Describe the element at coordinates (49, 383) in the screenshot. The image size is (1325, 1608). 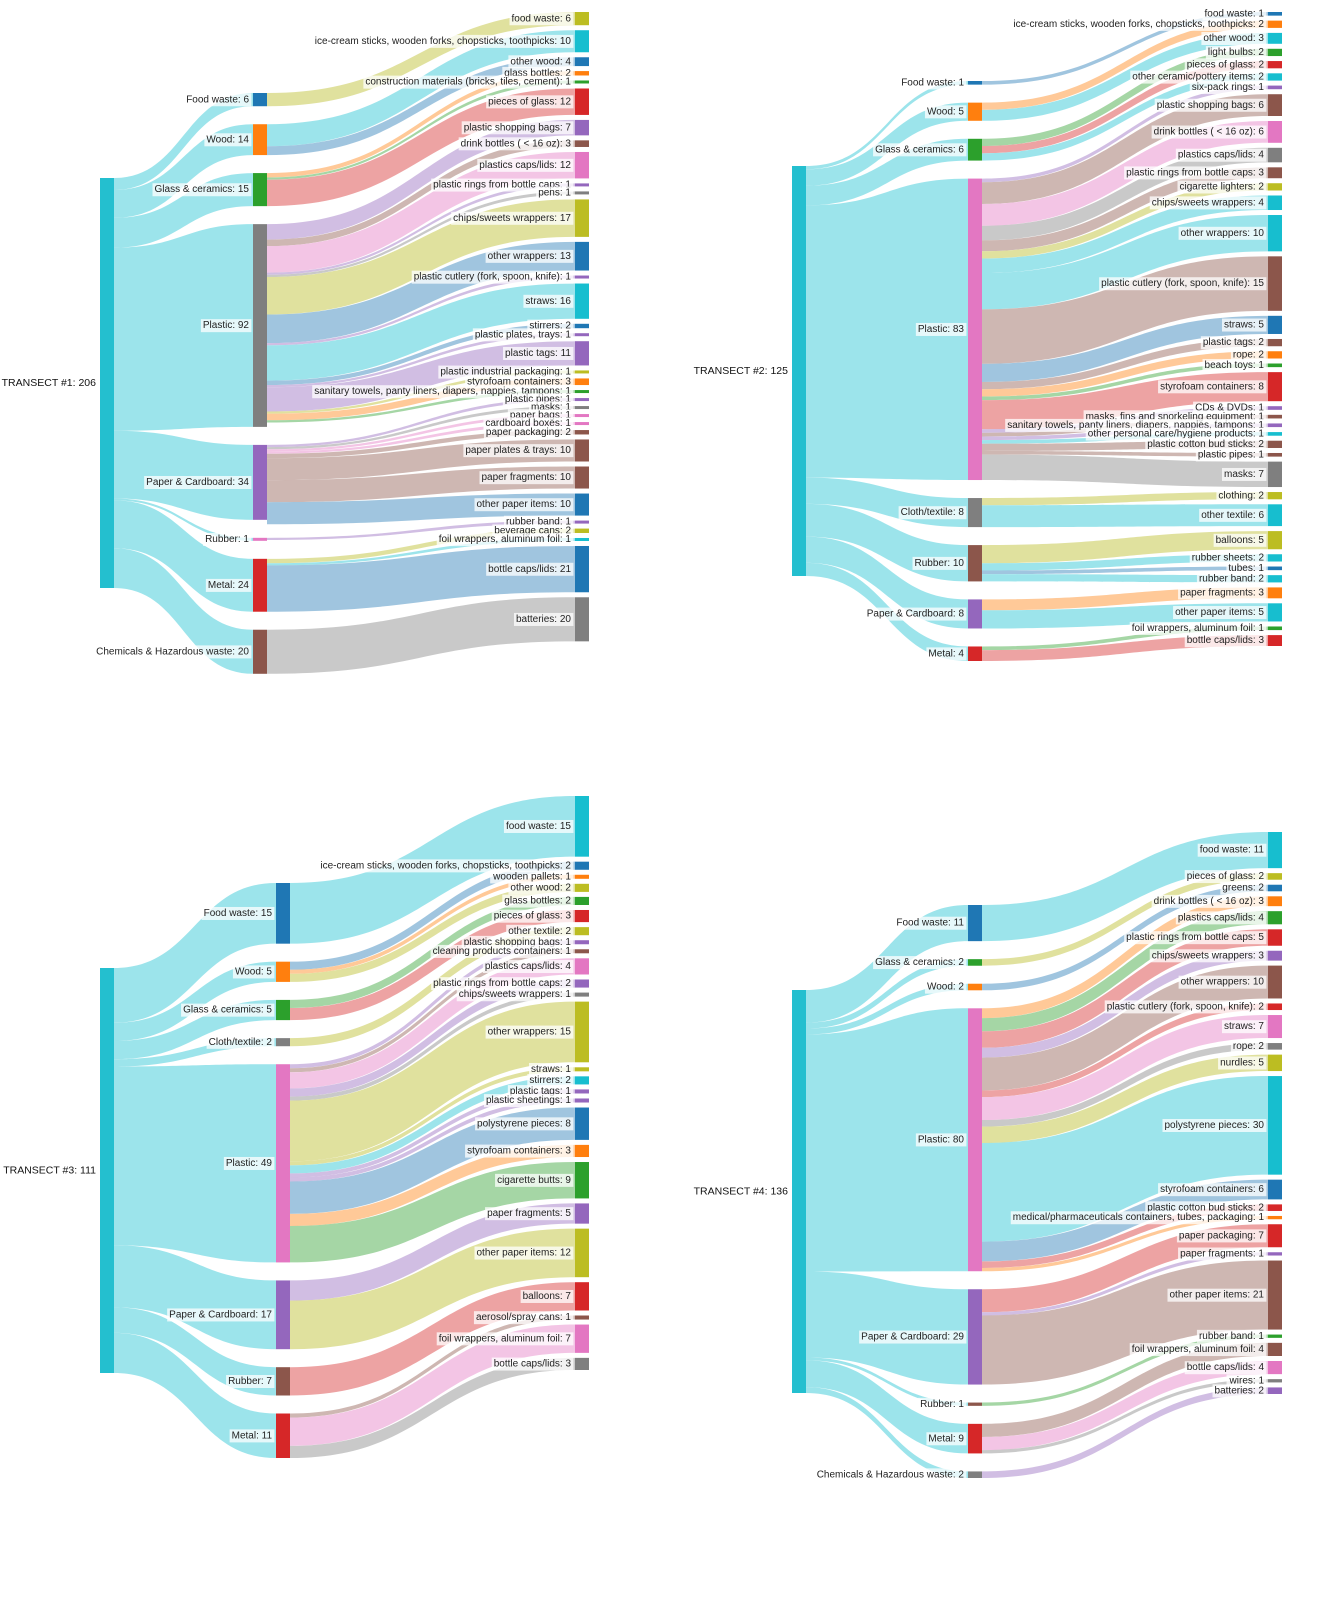
I see `root-label: TRANSECT #1: 206` at that location.